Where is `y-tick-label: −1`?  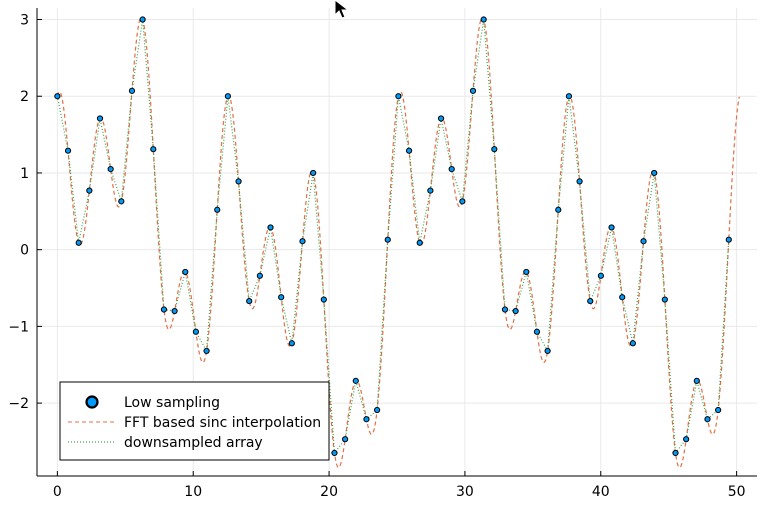 y-tick-label: −1 is located at coordinates (18, 327).